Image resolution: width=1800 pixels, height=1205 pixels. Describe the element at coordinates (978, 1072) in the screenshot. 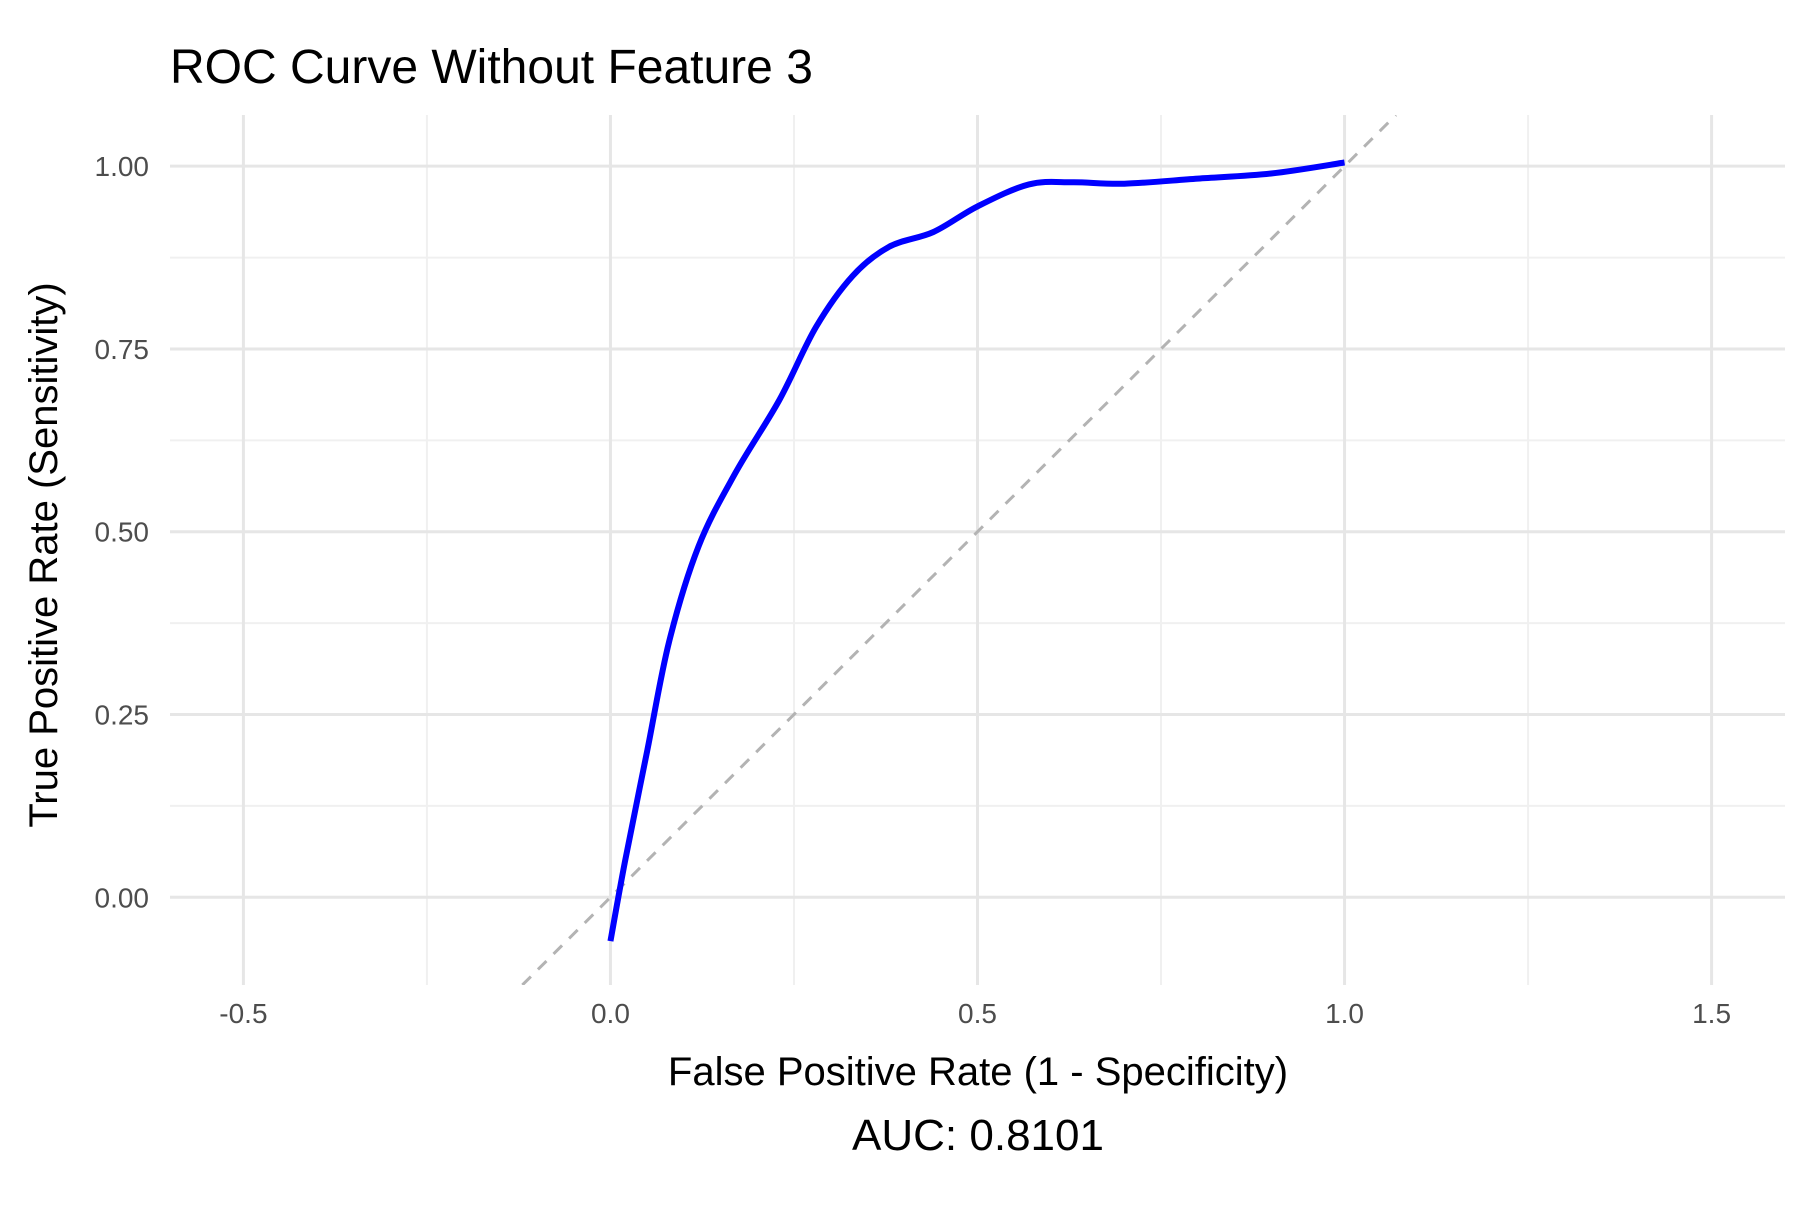

I see `x-axis-title: False Positive Rate (1 - Specificity)` at that location.